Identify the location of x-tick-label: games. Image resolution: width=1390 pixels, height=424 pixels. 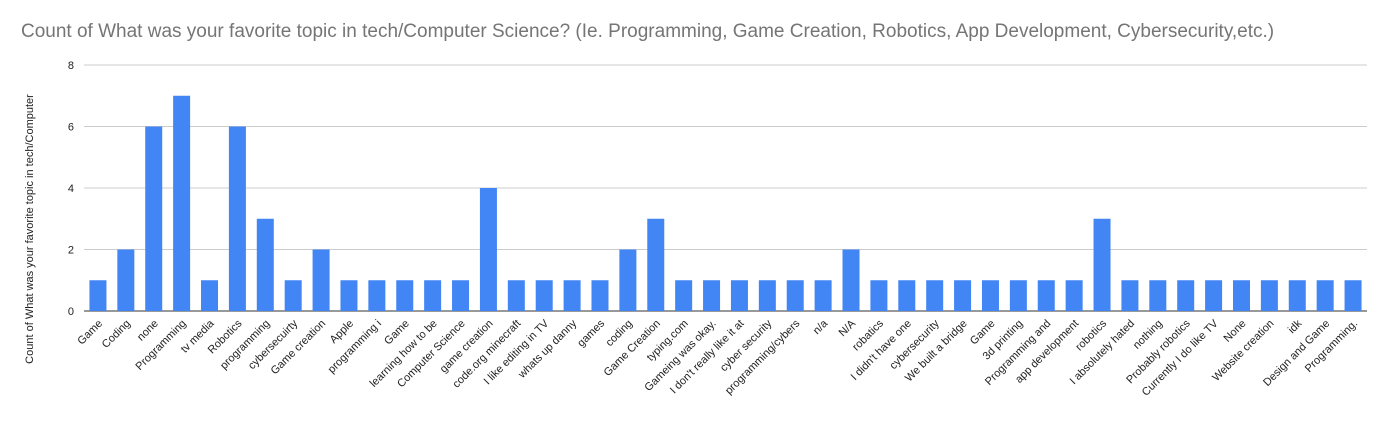
(591, 333).